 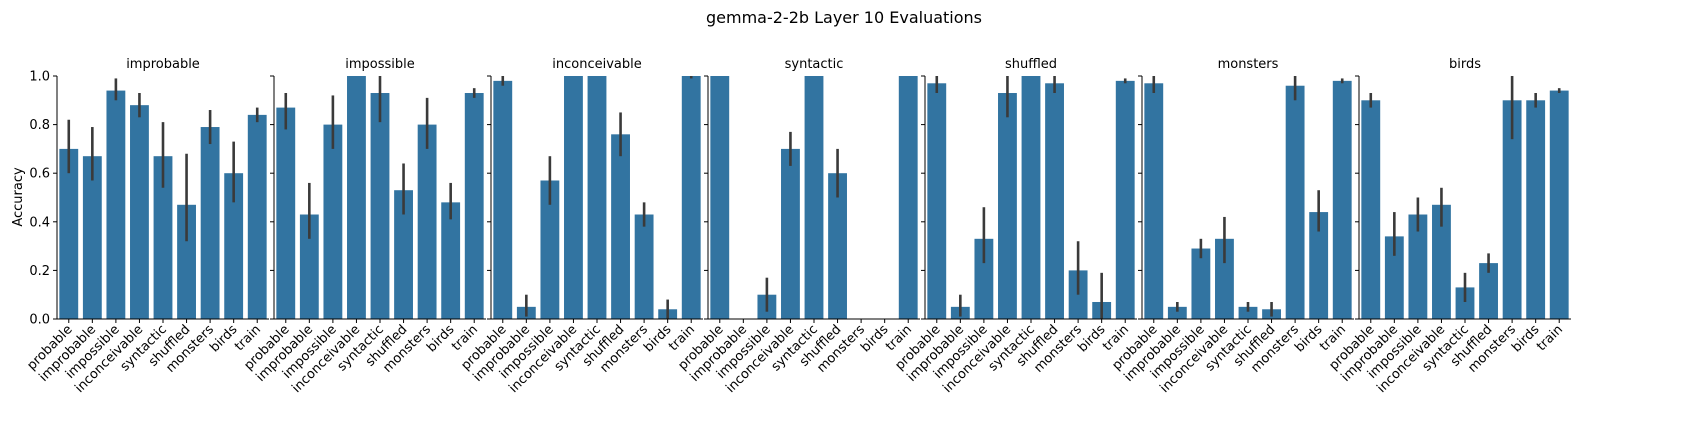 What do you see at coordinates (39, 222) in the screenshot?
I see `y-tick-label: 0.4` at bounding box center [39, 222].